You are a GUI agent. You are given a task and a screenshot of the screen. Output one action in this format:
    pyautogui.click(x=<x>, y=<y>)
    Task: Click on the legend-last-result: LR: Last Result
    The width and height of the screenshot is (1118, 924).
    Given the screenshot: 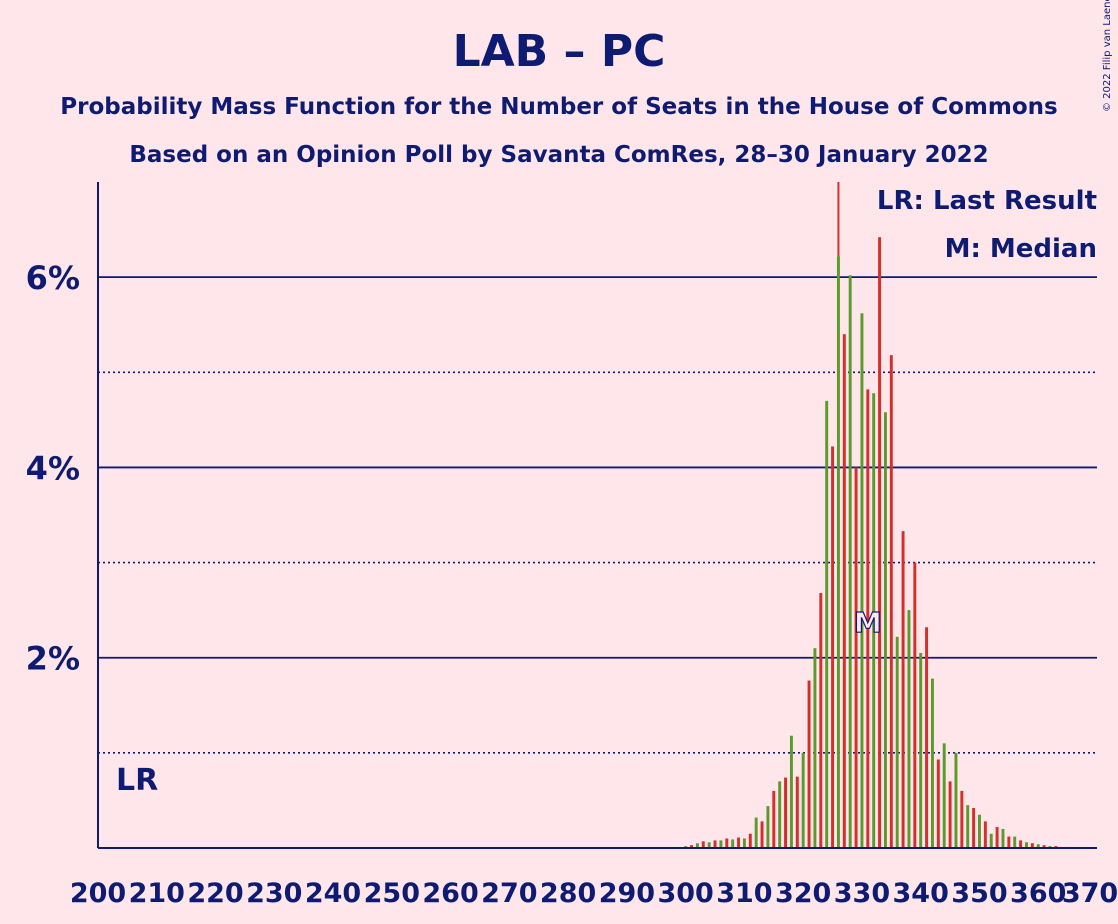 What is the action you would take?
    pyautogui.click(x=987, y=201)
    